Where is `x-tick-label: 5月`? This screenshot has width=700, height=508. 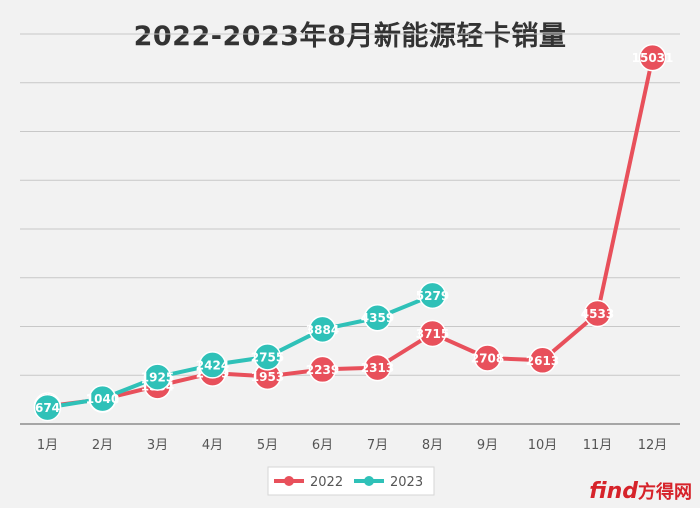 x-tick-label: 5月 is located at coordinates (267, 445).